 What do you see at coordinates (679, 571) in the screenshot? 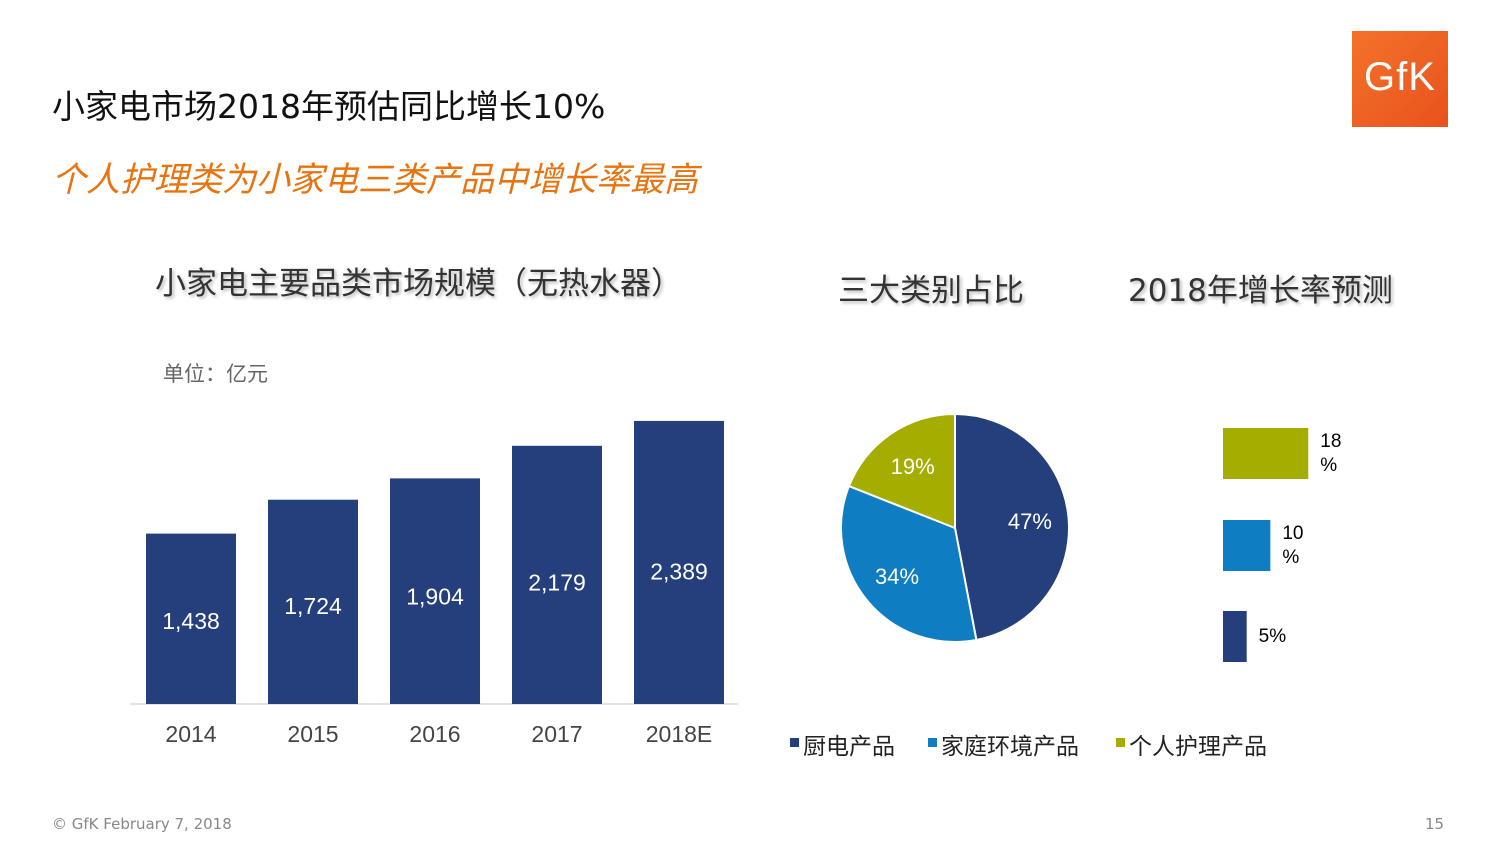
I see `bar-value-label: 2,389` at bounding box center [679, 571].